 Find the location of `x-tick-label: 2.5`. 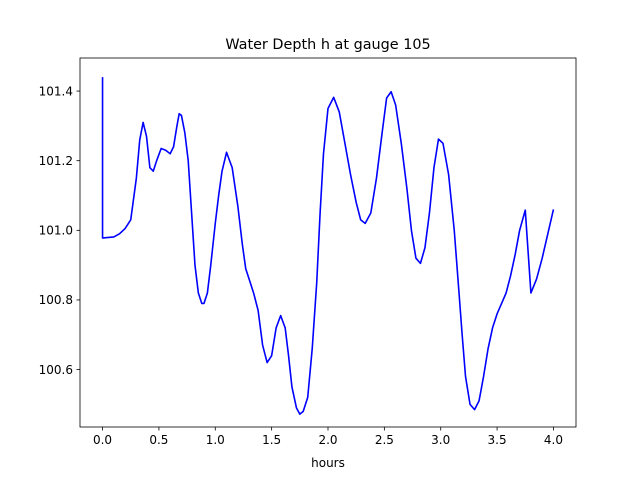

x-tick-label: 2.5 is located at coordinates (384, 440).